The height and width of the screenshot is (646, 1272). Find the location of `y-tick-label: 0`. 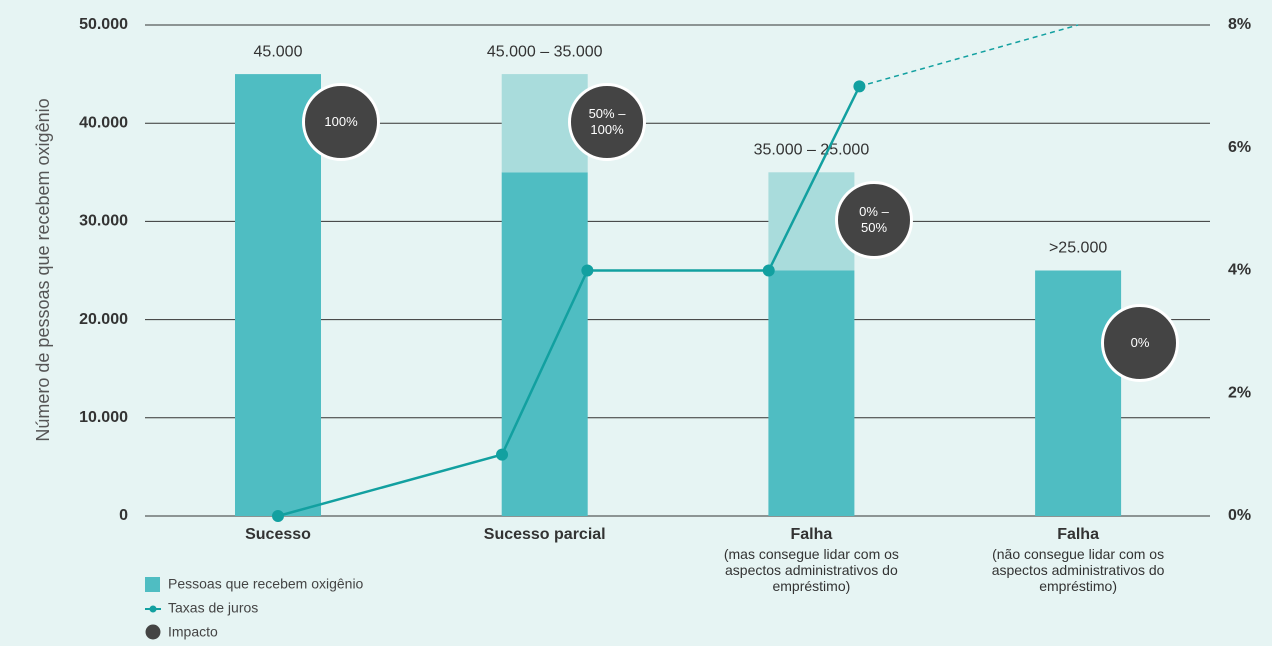

y-tick-label: 0 is located at coordinates (123, 515).